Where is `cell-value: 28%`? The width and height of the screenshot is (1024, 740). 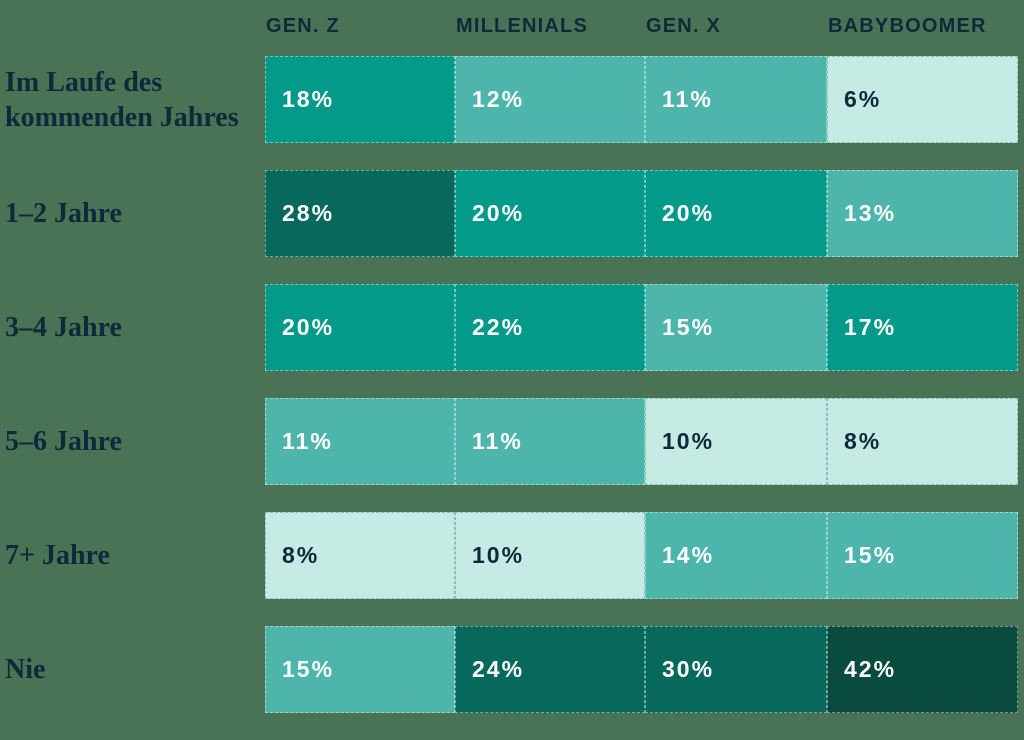 cell-value: 28% is located at coordinates (308, 213).